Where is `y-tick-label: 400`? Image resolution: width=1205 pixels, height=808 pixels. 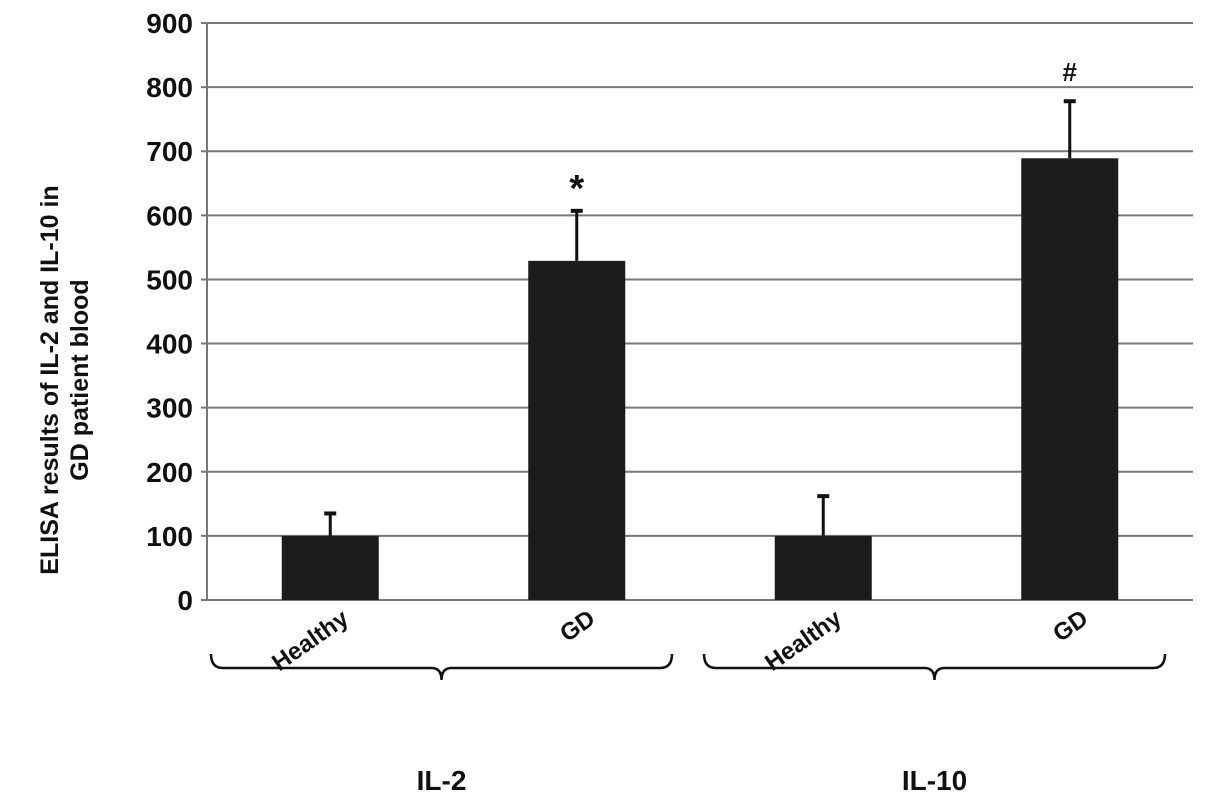
y-tick-label: 400 is located at coordinates (169, 344).